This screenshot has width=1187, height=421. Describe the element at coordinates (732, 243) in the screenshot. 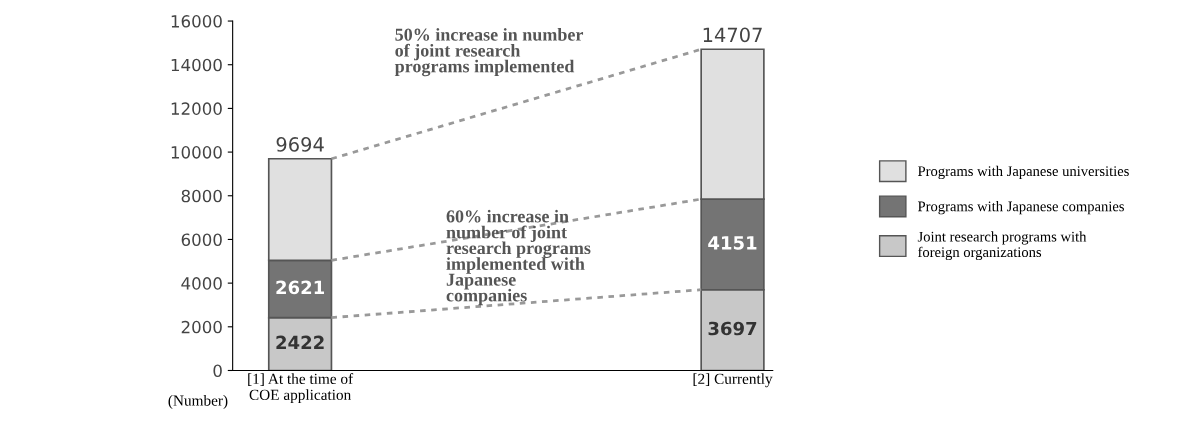

I see `data-label: 4151` at that location.